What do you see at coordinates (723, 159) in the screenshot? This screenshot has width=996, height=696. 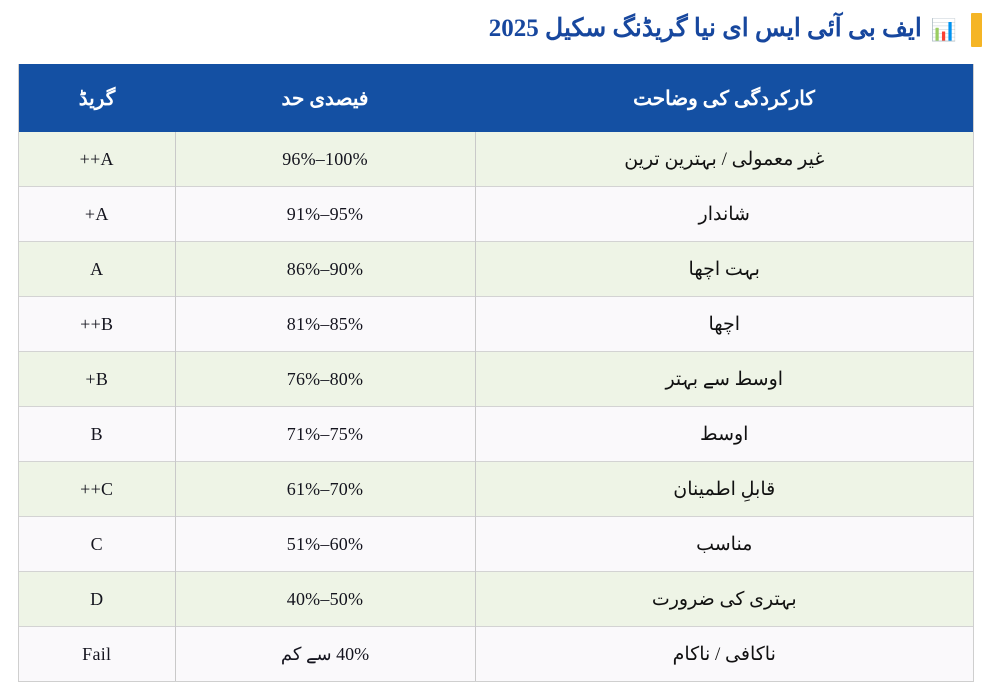 I see `cell-description: غیر معمولی / بہترین ترین` at bounding box center [723, 159].